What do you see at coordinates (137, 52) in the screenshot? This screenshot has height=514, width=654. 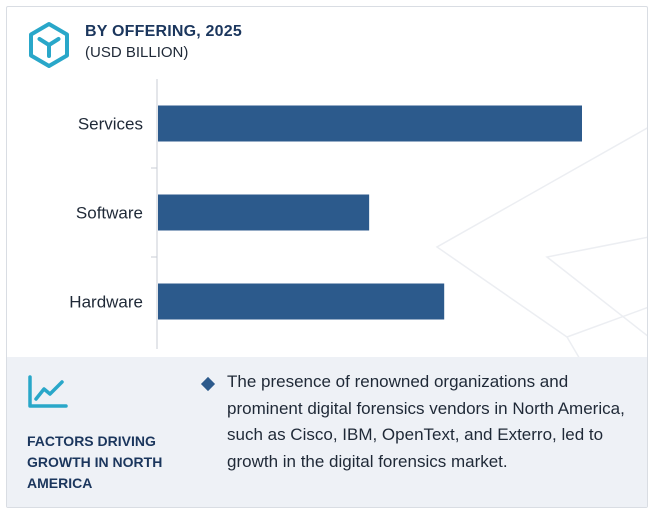 I see `chart-subtitle: (USD BILLION)` at bounding box center [137, 52].